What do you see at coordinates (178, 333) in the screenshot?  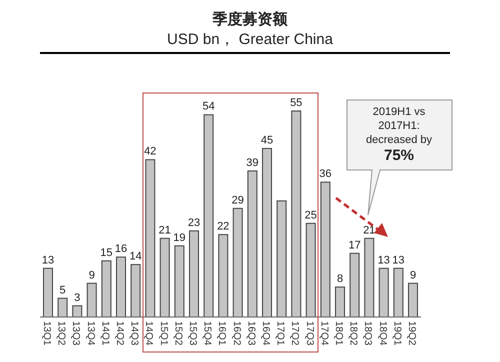 I see `x-tick-label: 15Q2` at bounding box center [178, 333].